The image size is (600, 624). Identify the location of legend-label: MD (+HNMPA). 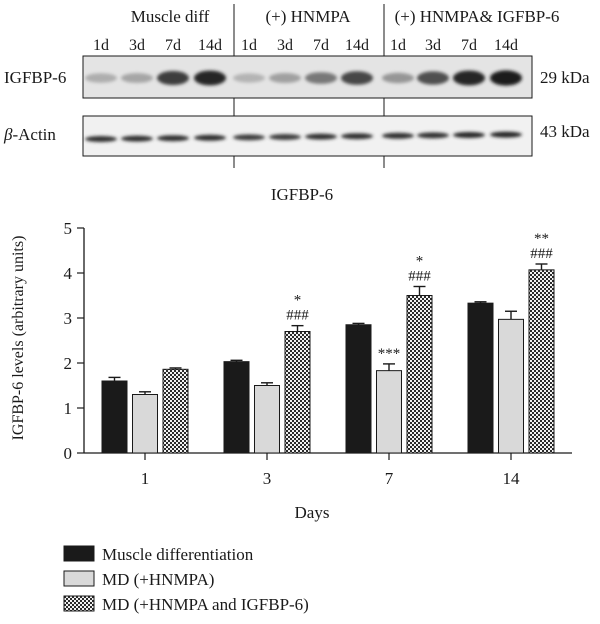
(158, 579).